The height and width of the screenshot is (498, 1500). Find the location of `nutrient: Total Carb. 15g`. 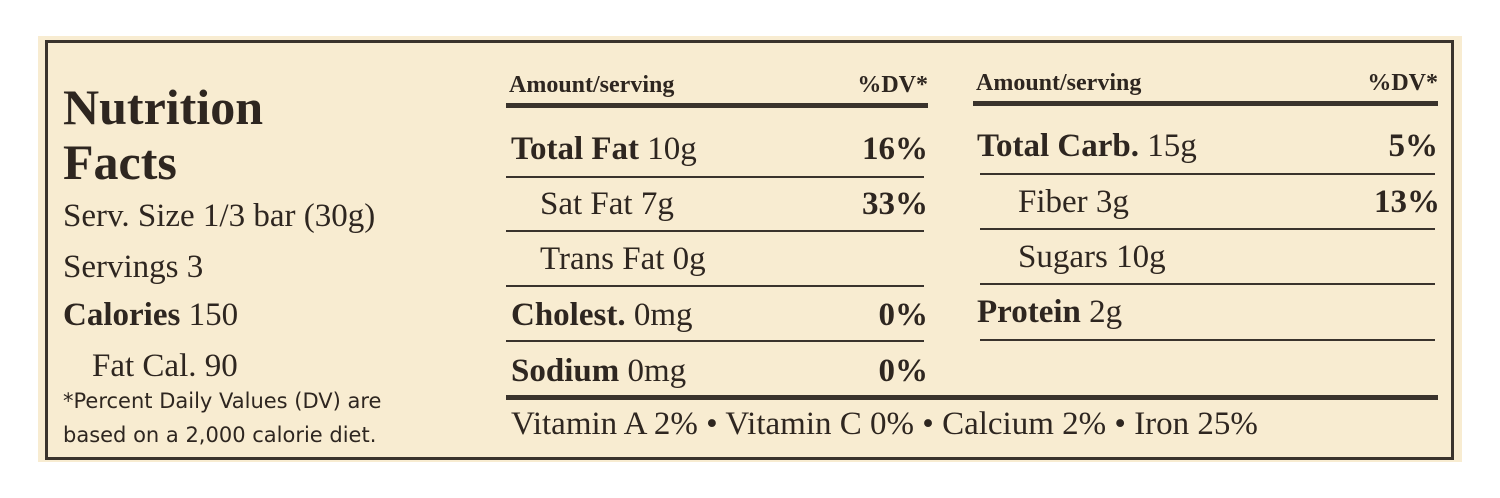

nutrient: Total Carb. 15g is located at coordinates (1087, 146).